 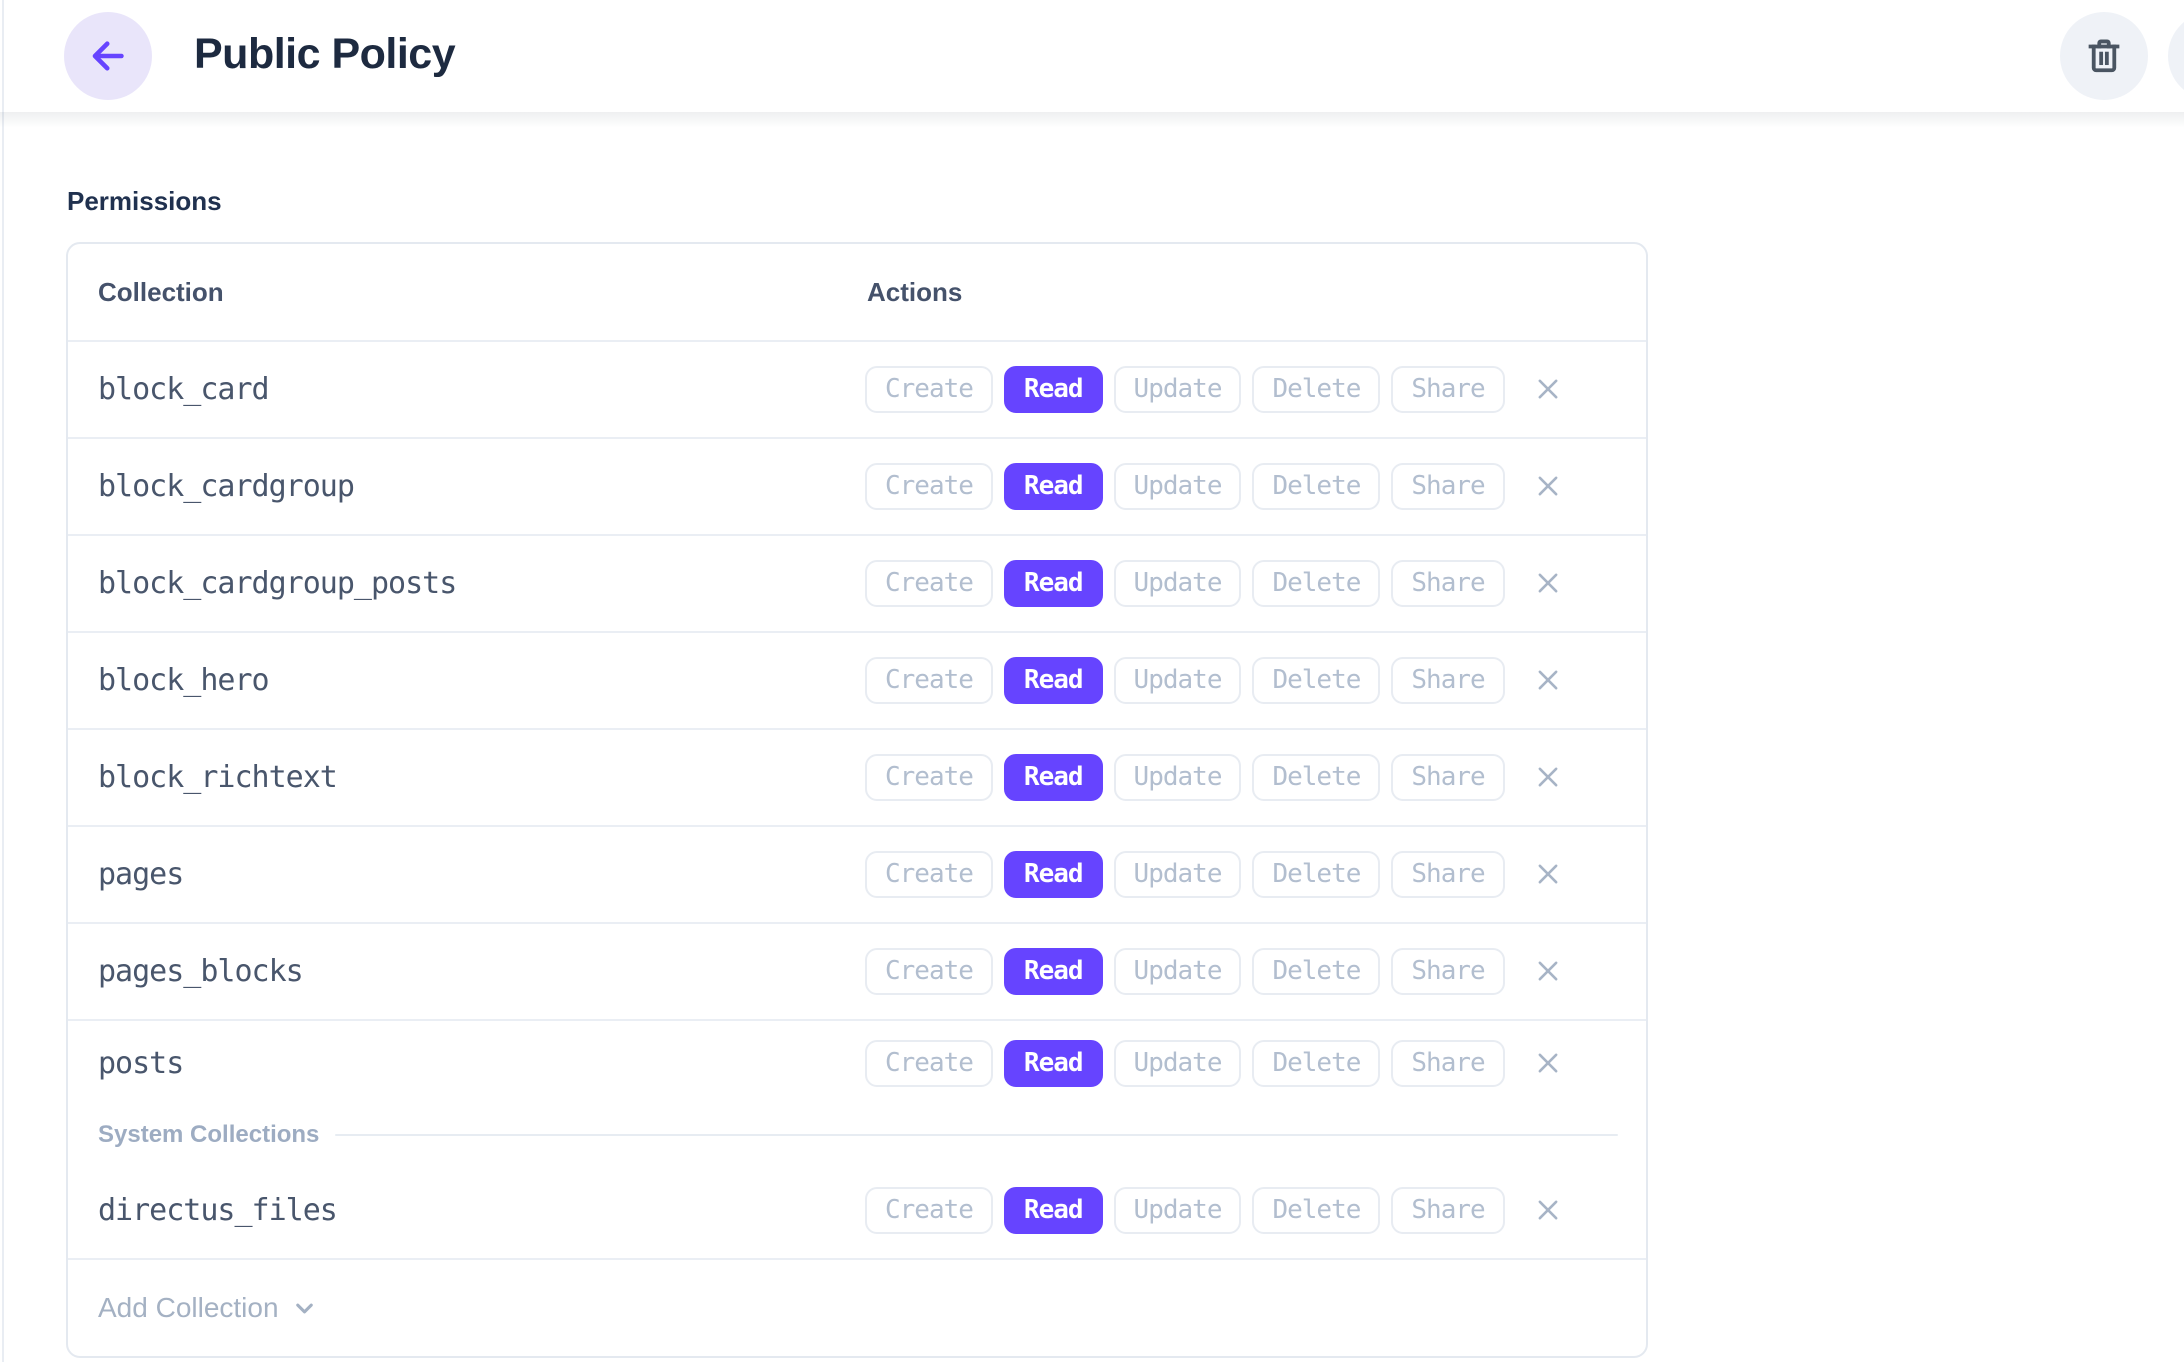 What do you see at coordinates (325, 54) in the screenshot?
I see `page-title: Public Policy` at bounding box center [325, 54].